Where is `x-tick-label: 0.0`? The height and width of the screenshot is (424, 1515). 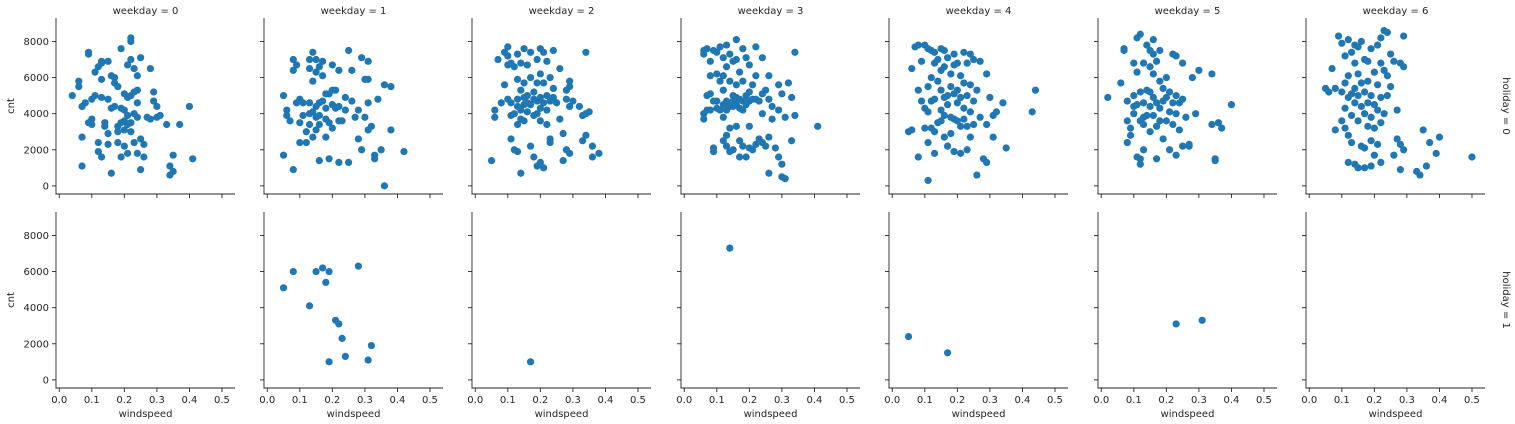 x-tick-label: 0.0 is located at coordinates (684, 400).